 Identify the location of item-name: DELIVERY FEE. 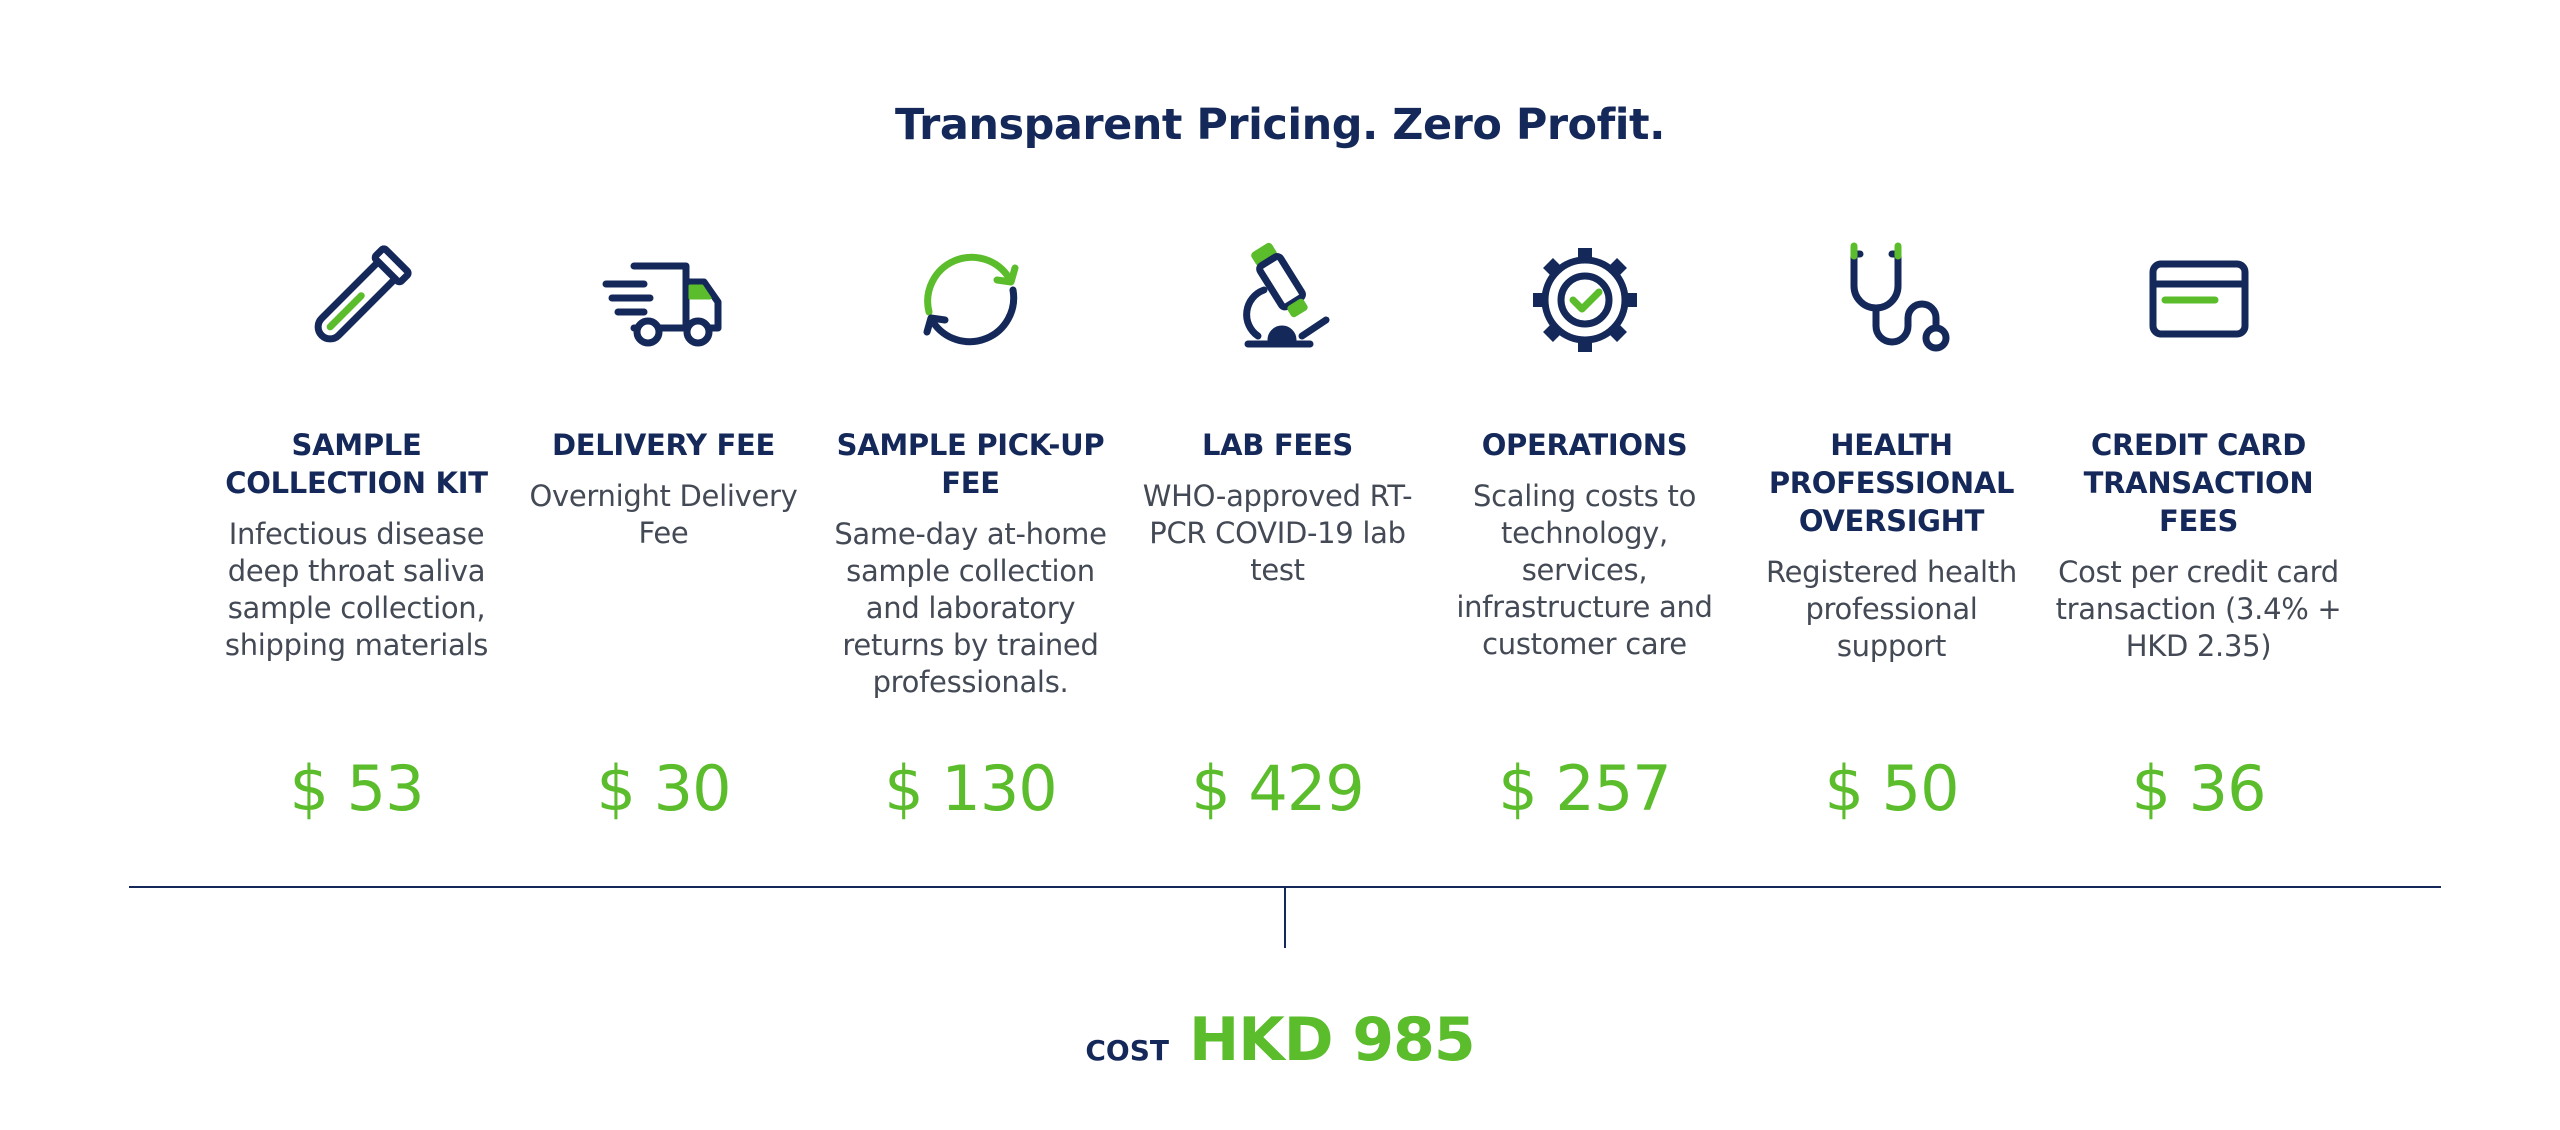
(663, 445).